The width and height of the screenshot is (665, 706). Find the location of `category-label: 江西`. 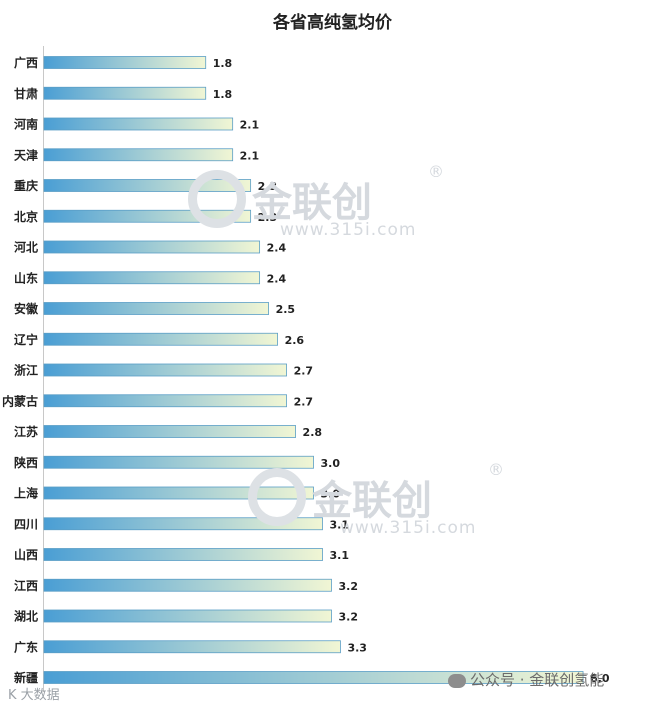

category-label: 江西 is located at coordinates (26, 585).